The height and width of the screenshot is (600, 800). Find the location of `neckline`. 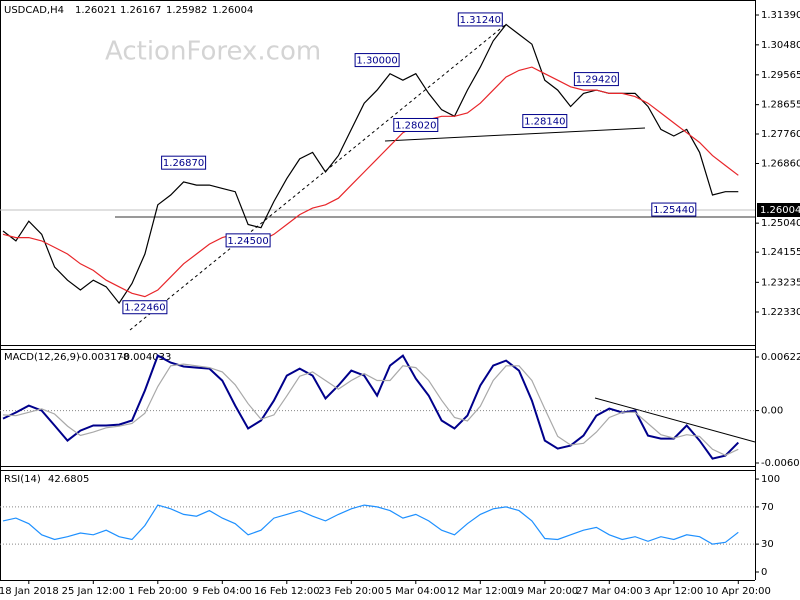

neckline is located at coordinates (515, 134).